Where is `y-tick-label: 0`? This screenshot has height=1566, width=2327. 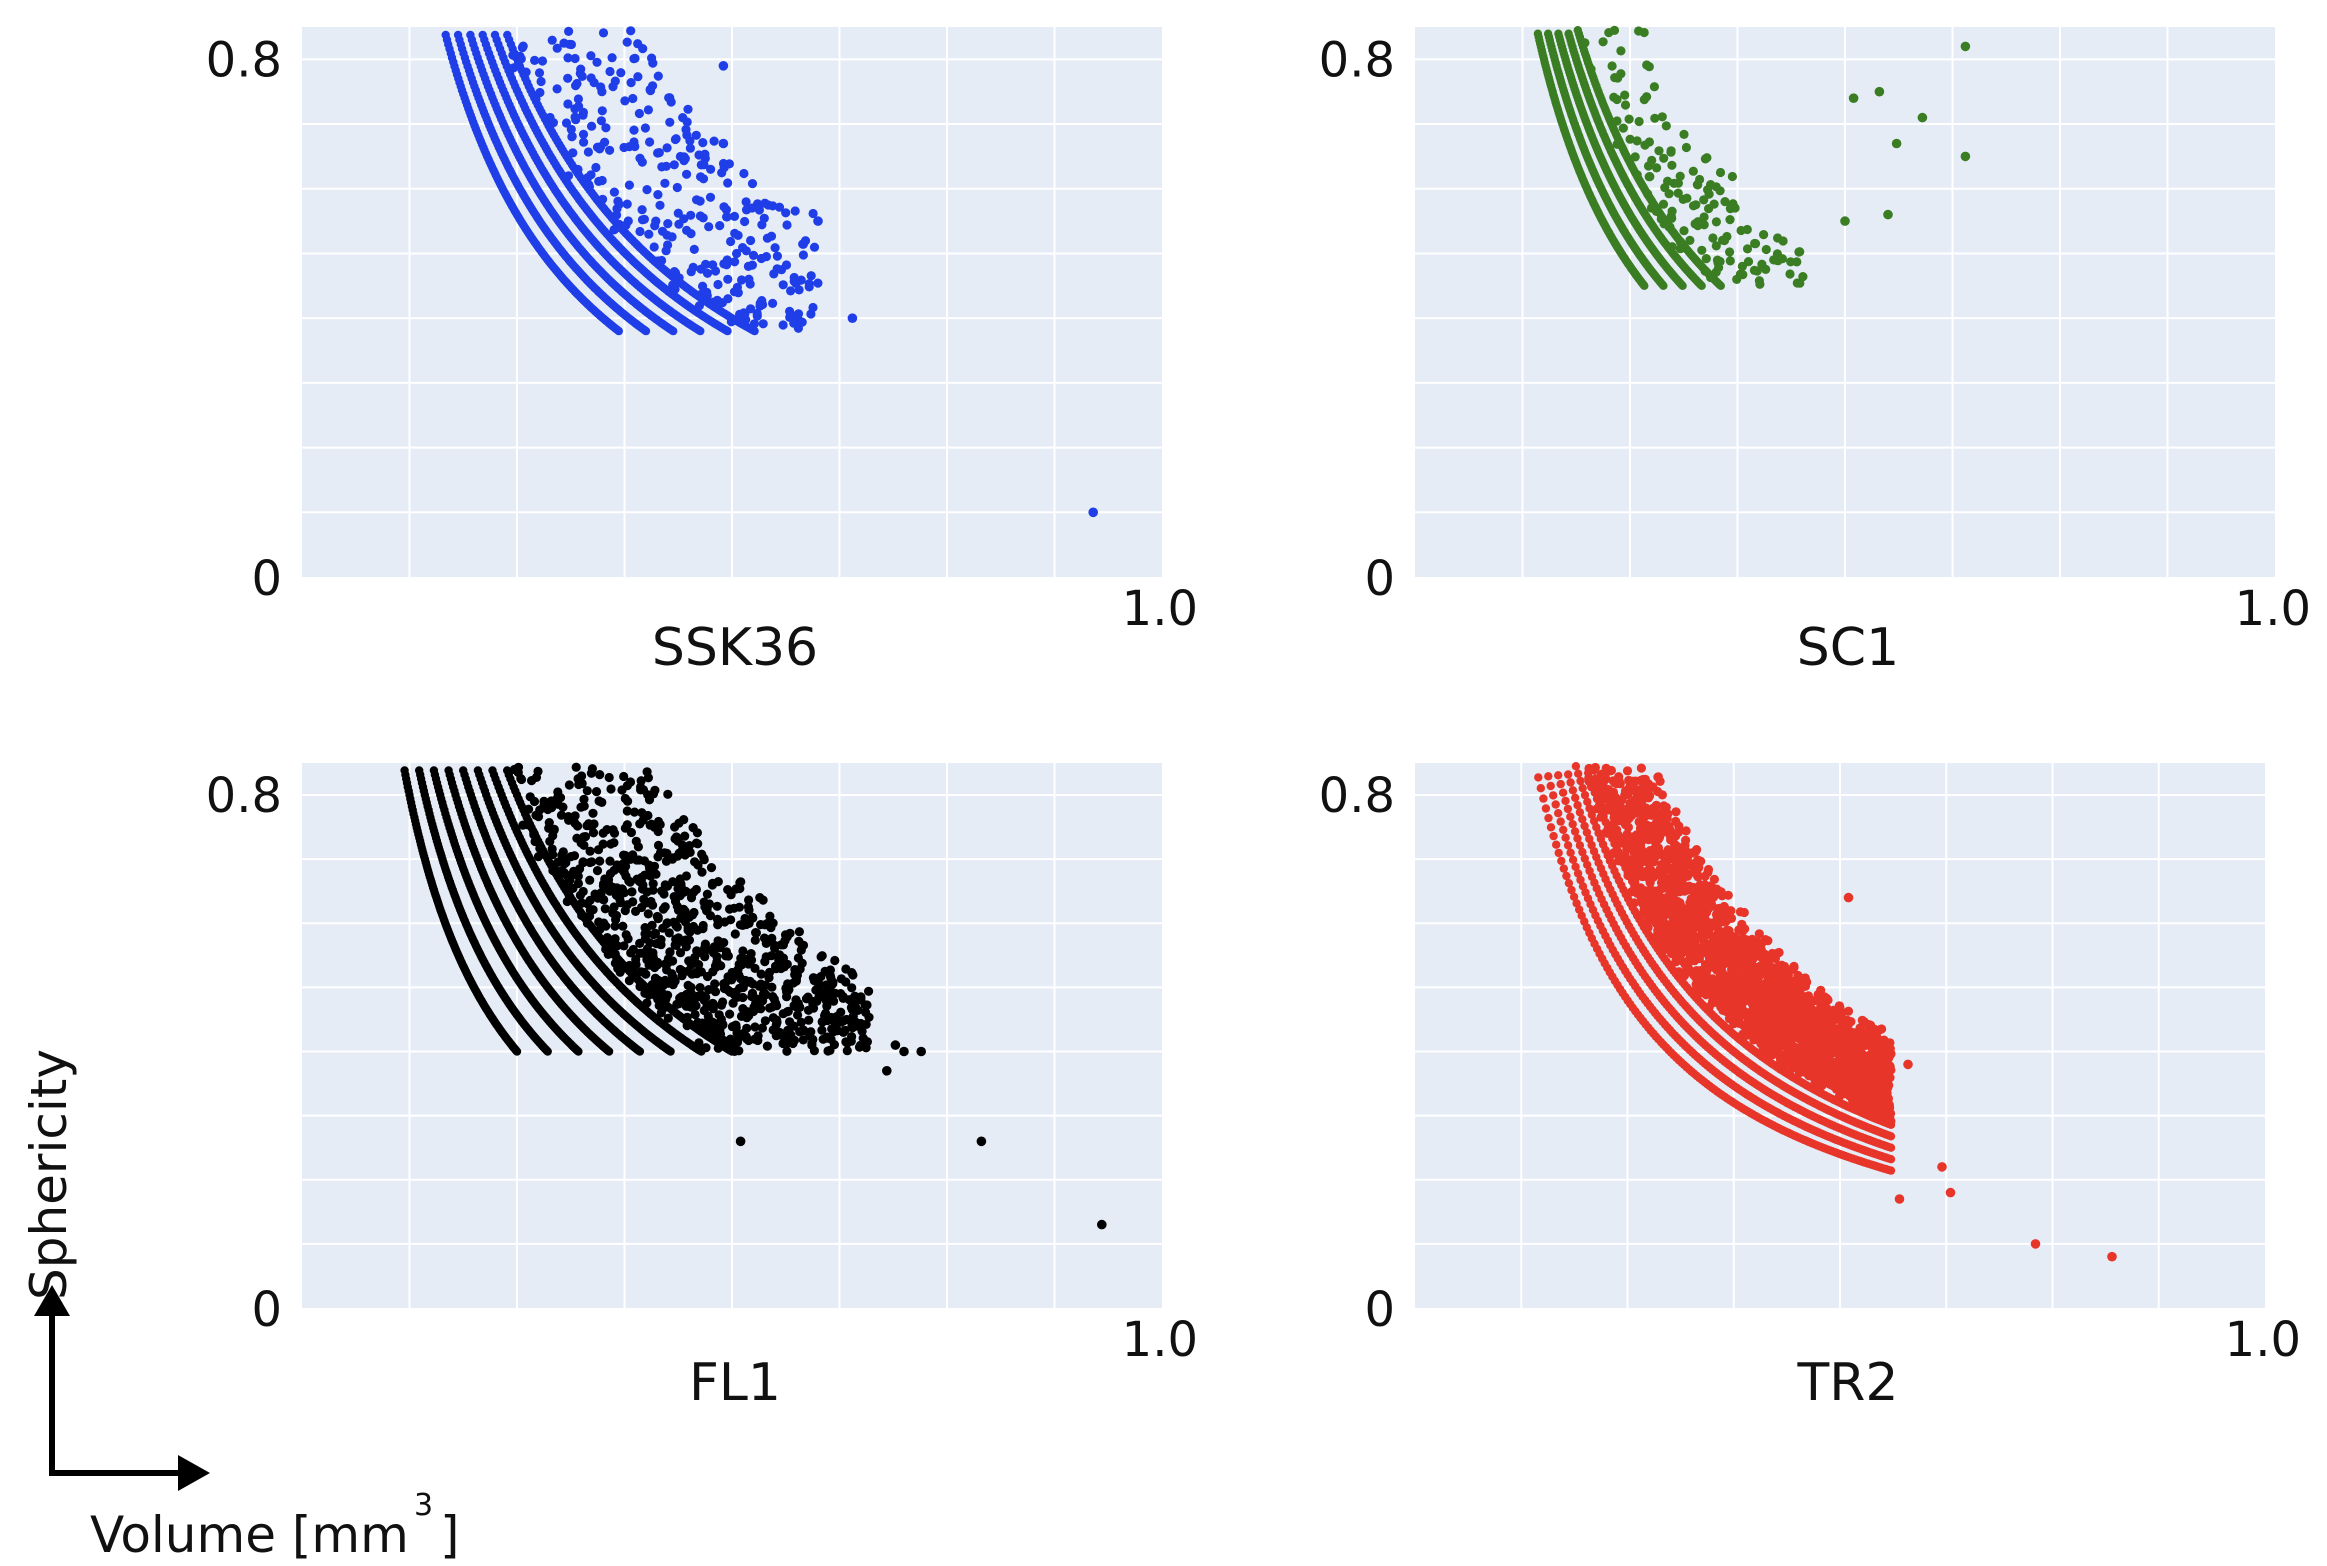 y-tick-label: 0 is located at coordinates (266, 579).